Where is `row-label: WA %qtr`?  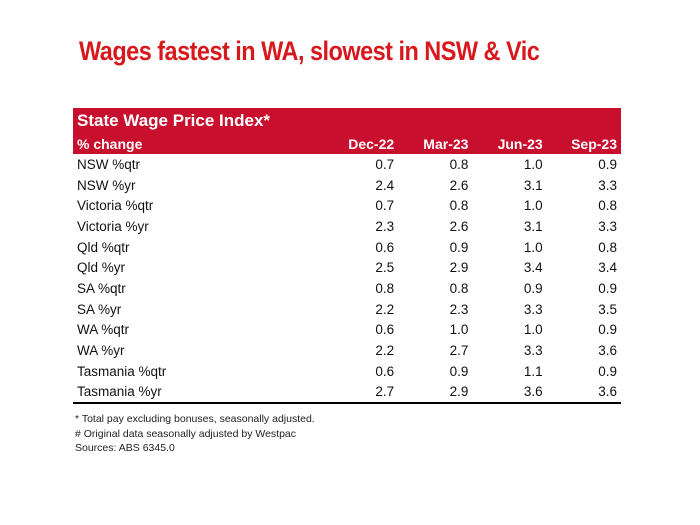
row-label: WA %qtr is located at coordinates (103, 330).